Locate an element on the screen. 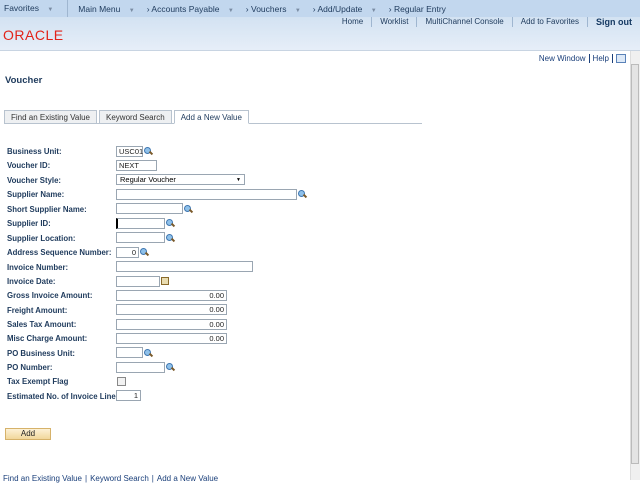 The image size is (640, 483). est-invoice-lines-label: Estimated No. of Invoice Lines: is located at coordinates (65, 396).